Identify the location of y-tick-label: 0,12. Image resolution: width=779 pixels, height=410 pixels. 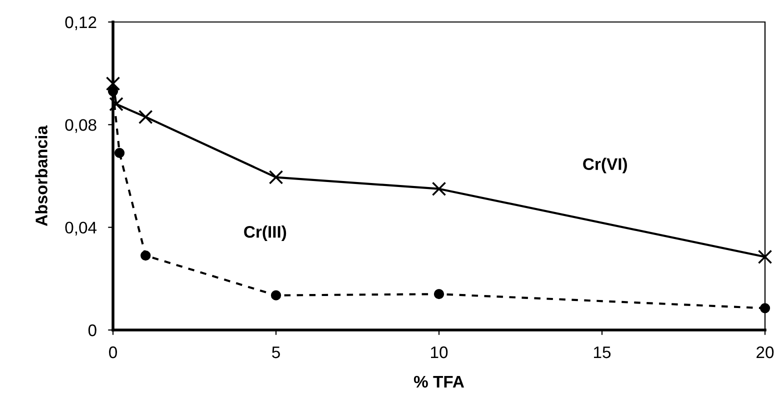
(80, 23).